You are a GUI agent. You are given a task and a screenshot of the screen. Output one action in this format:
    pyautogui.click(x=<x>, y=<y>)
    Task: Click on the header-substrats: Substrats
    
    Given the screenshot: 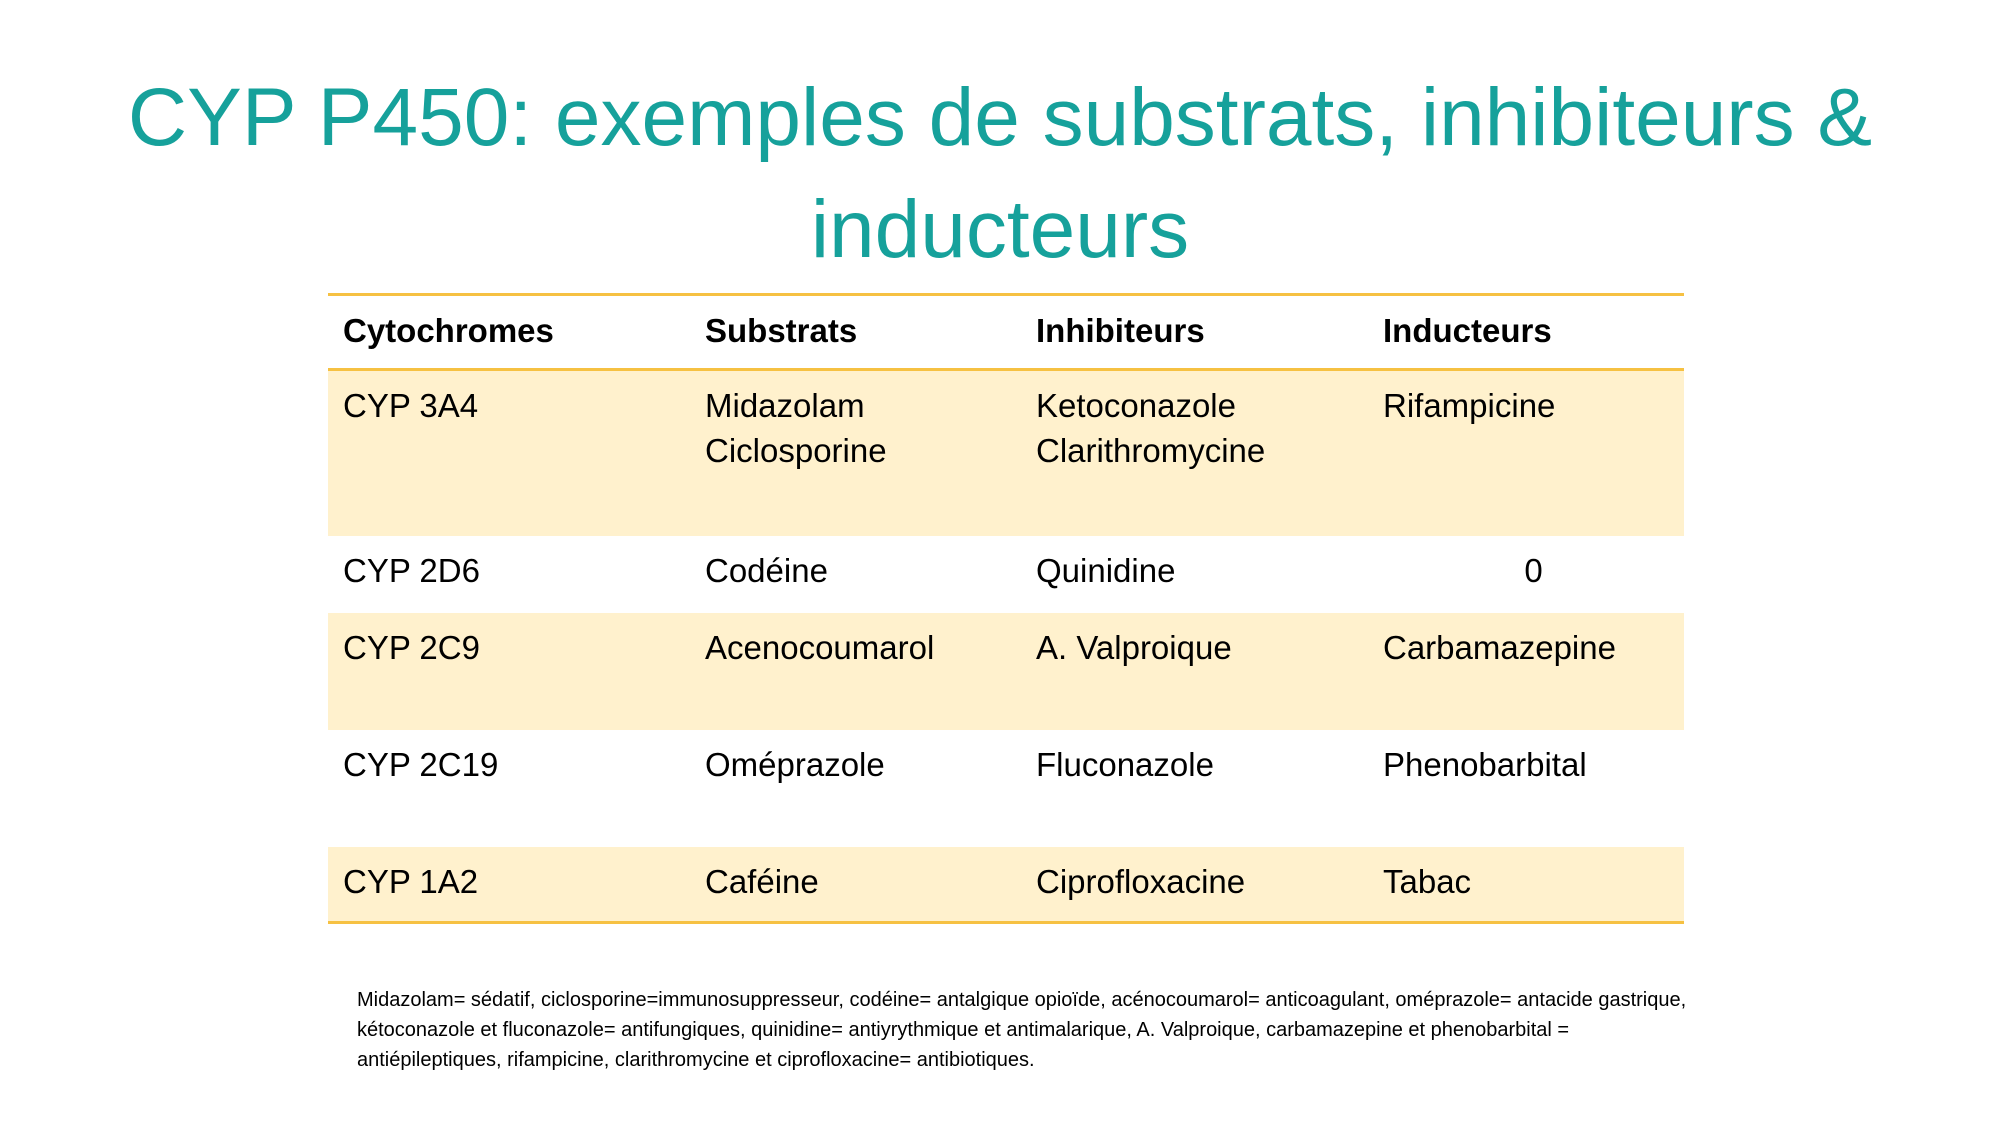 What is the action you would take?
    pyautogui.click(x=855, y=332)
    